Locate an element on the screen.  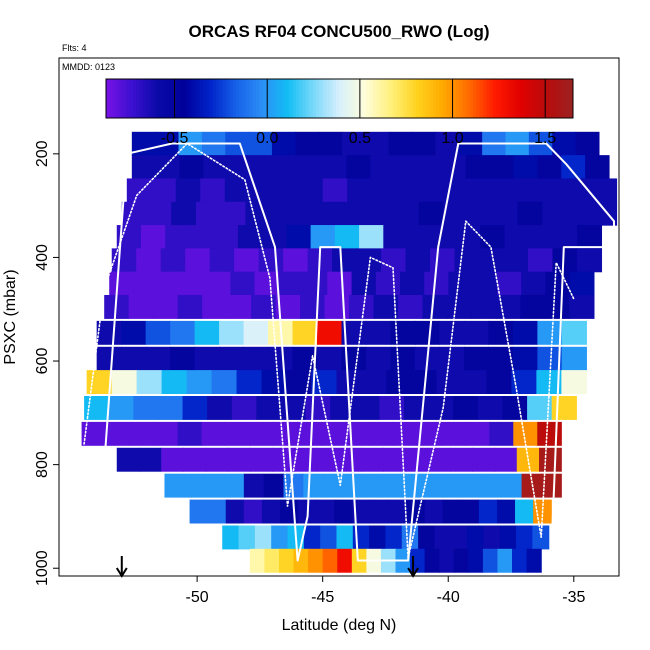
colorbar-ticks: -0.5 0.0 0.5 1.0 1.5 is located at coordinates (358, 113).